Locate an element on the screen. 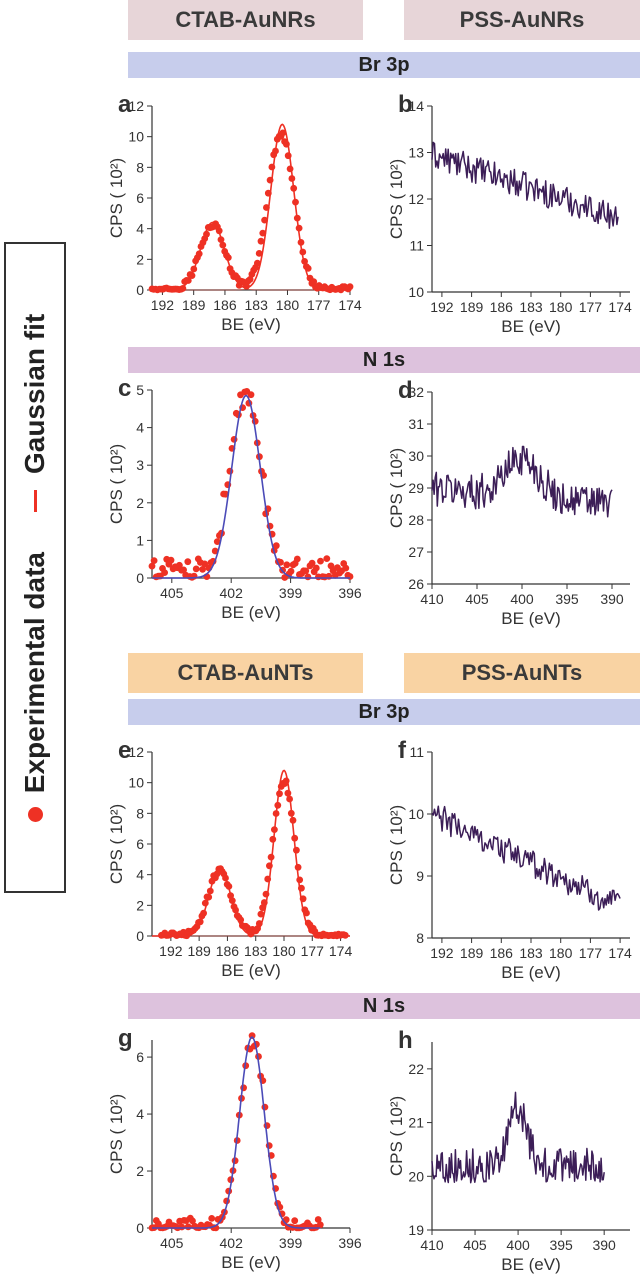 The width and height of the screenshot is (643, 1283). y-tick-label: 19 is located at coordinates (416, 1230).